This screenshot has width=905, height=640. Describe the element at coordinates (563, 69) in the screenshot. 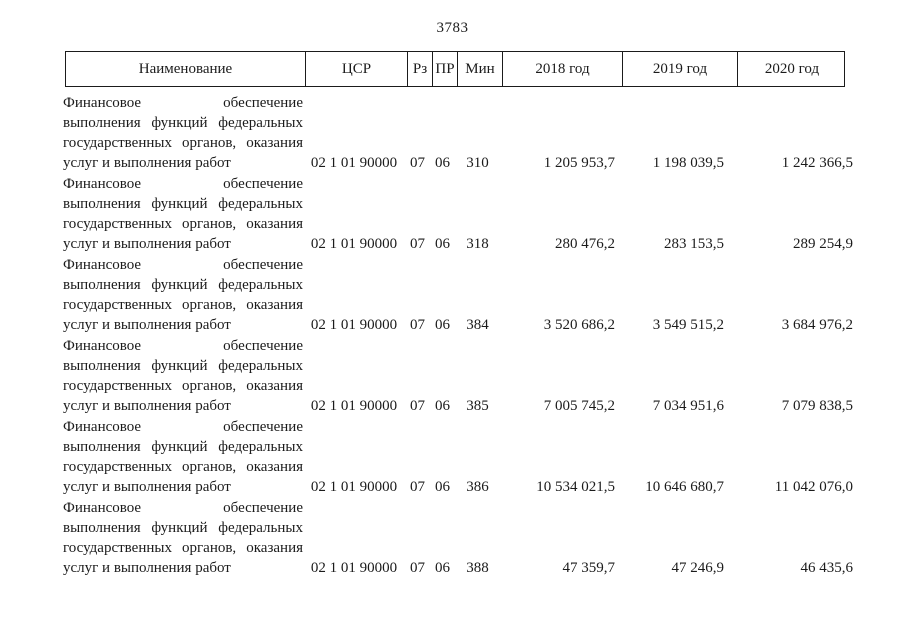

I see `header-2018: 2018 год` at that location.